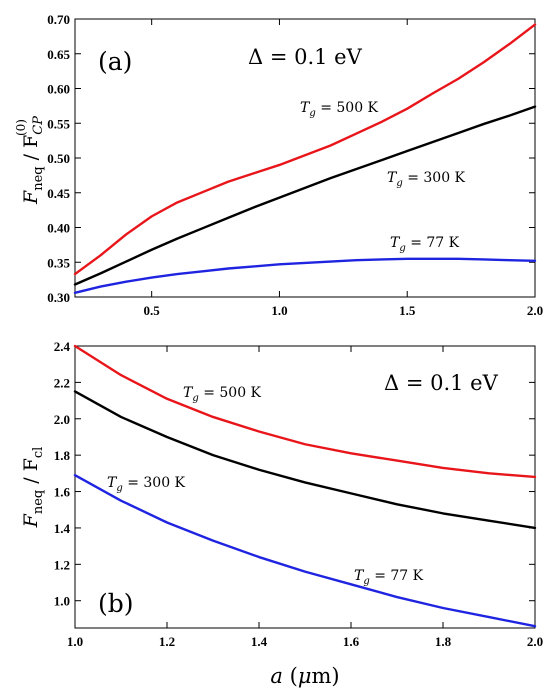 This screenshot has width=550, height=695. Describe the element at coordinates (441, 383) in the screenshot. I see `delta-annotation-b: Δ = 0.1 eV` at that location.